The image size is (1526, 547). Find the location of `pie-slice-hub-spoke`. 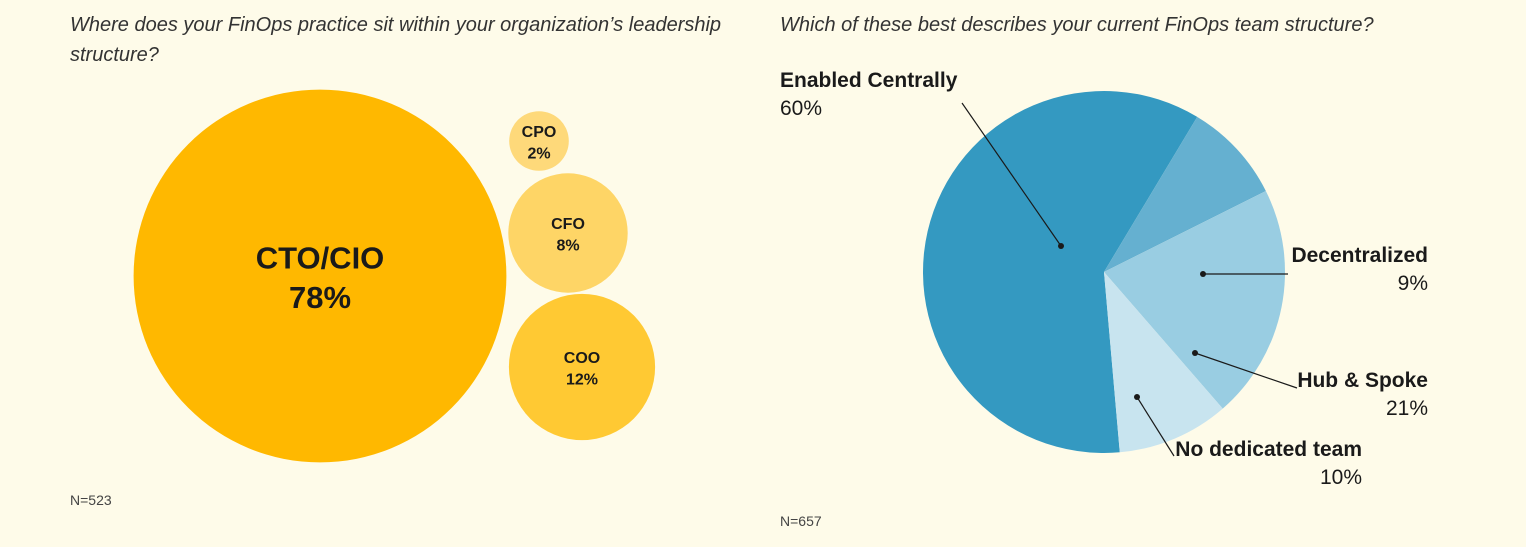

pie-slice-hub-spoke is located at coordinates (1194, 299).